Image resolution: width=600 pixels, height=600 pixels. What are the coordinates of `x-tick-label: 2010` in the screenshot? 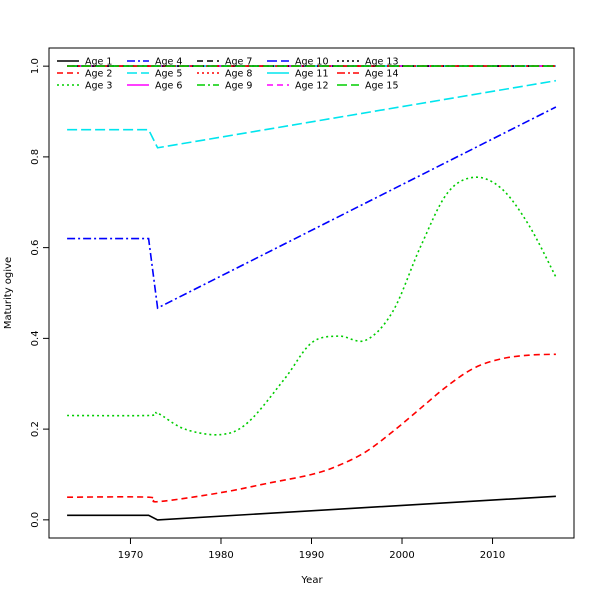 It's located at (492, 555).